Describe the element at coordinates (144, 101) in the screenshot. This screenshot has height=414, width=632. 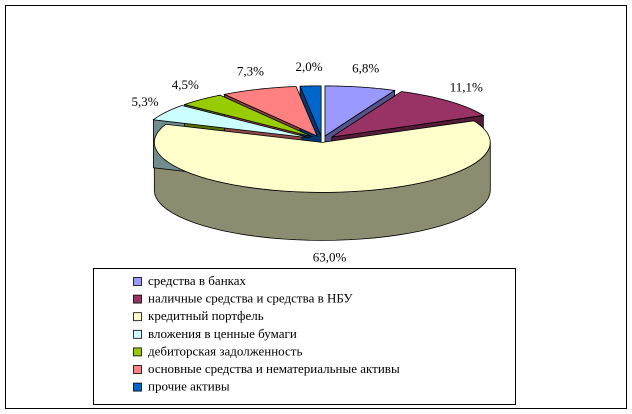
I see `data-label: 5,3%` at that location.